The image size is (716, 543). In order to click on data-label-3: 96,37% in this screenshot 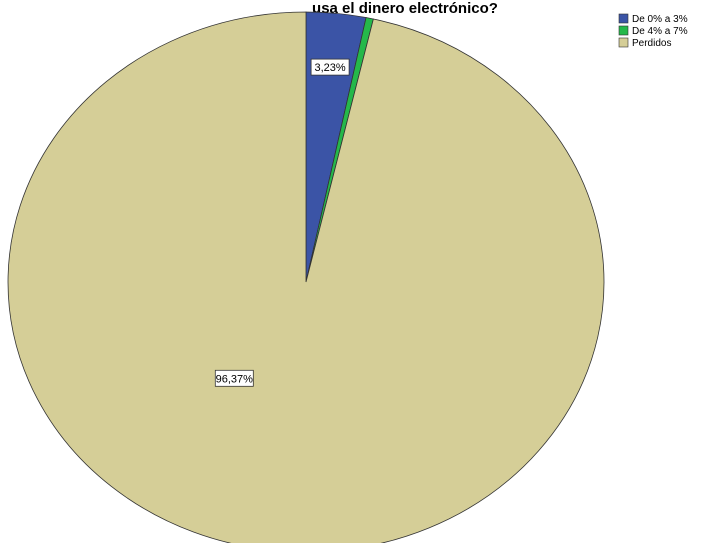, I will do `click(234, 378)`.